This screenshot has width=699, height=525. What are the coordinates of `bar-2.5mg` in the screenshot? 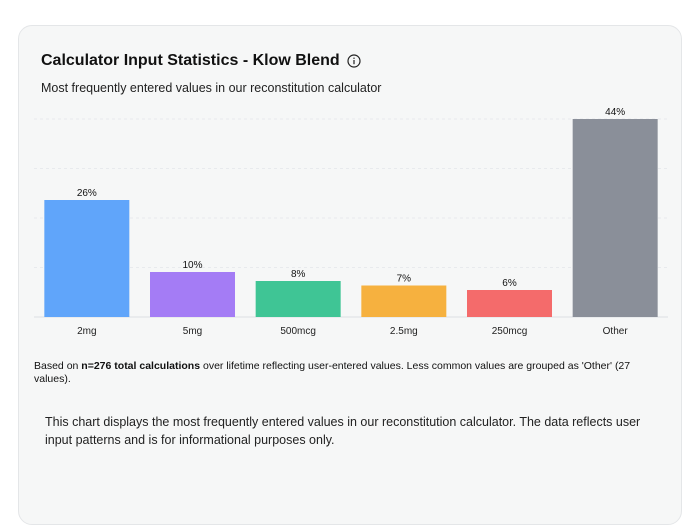 It's located at (404, 301).